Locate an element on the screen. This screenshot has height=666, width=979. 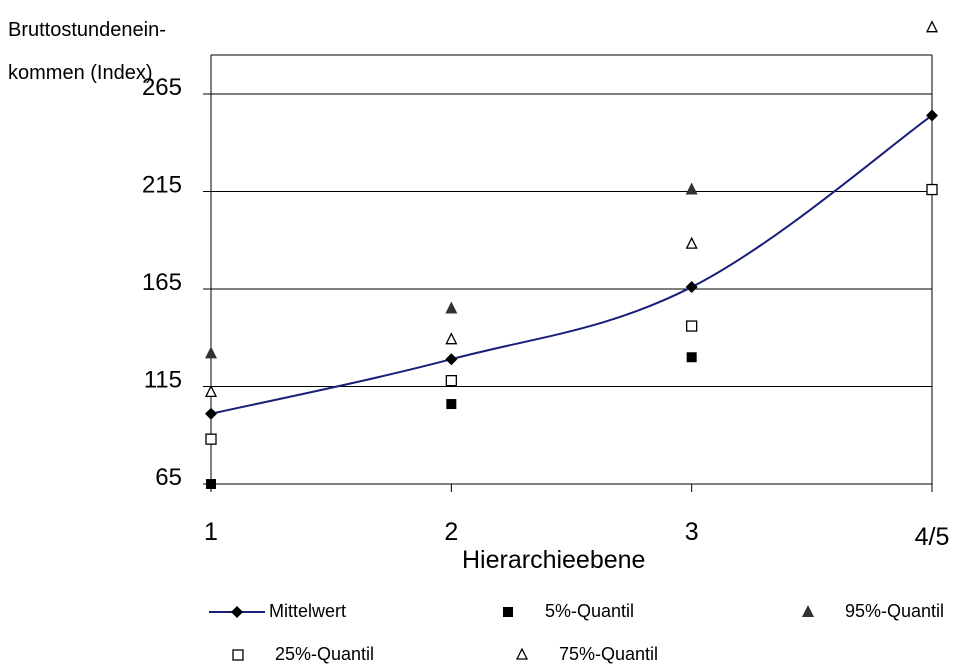
x-tick-label-3: 4/5 is located at coordinates (932, 537).